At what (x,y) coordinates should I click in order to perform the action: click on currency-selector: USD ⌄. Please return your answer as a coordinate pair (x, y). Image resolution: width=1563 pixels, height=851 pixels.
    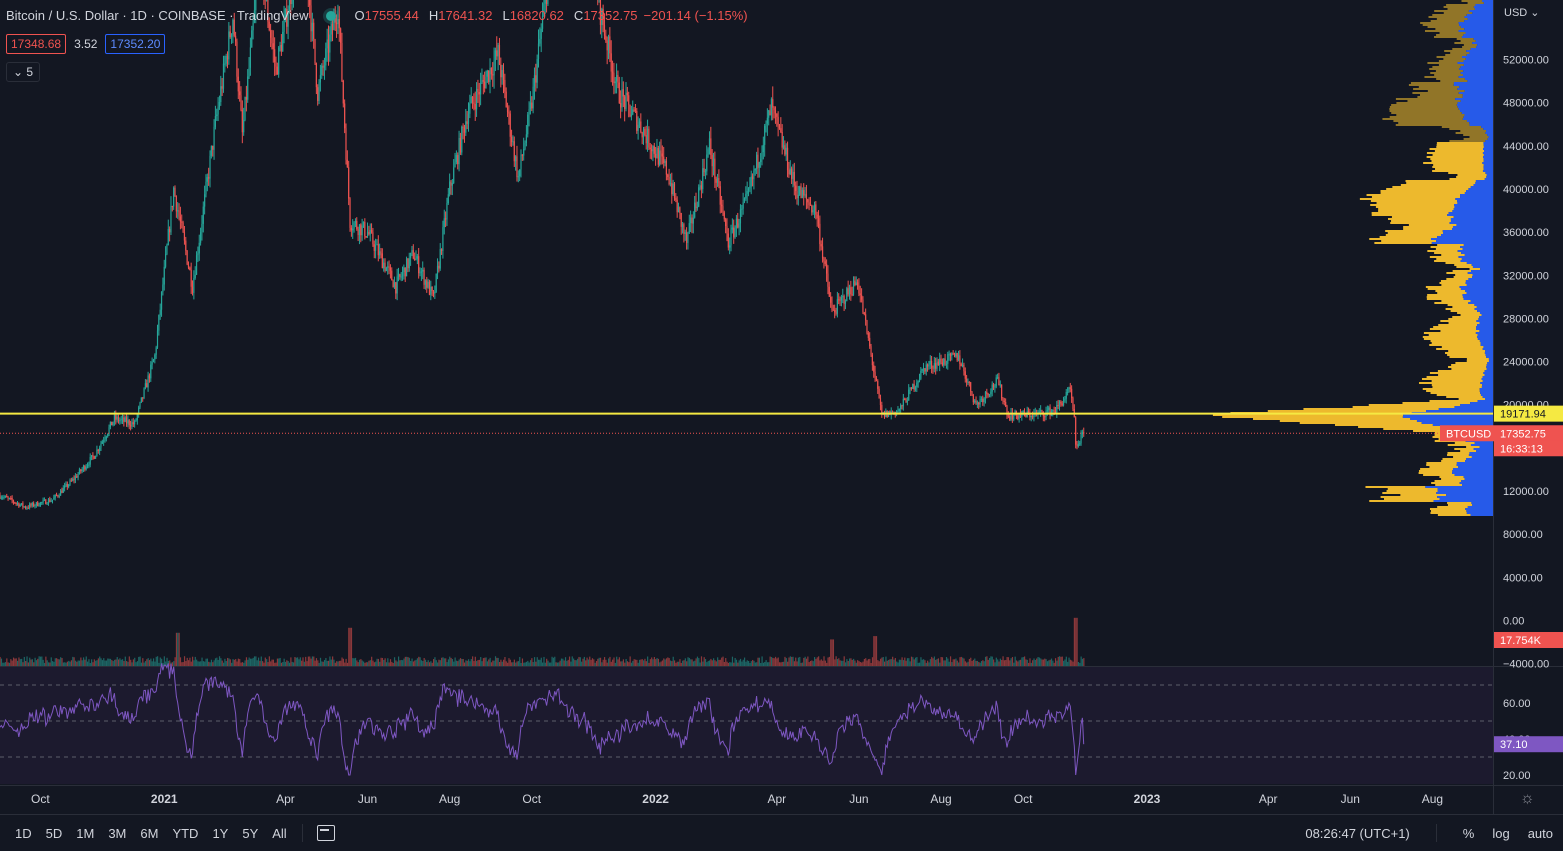
    Looking at the image, I should click on (1522, 12).